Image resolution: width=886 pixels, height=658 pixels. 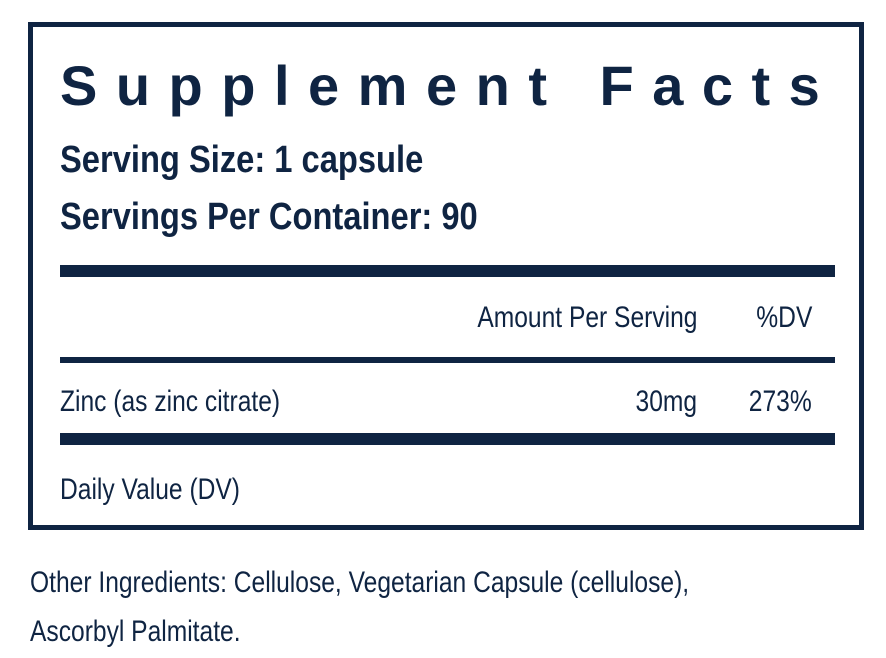 I want to click on other-ingredients: Ascorbyl Palmitate., so click(x=135, y=631).